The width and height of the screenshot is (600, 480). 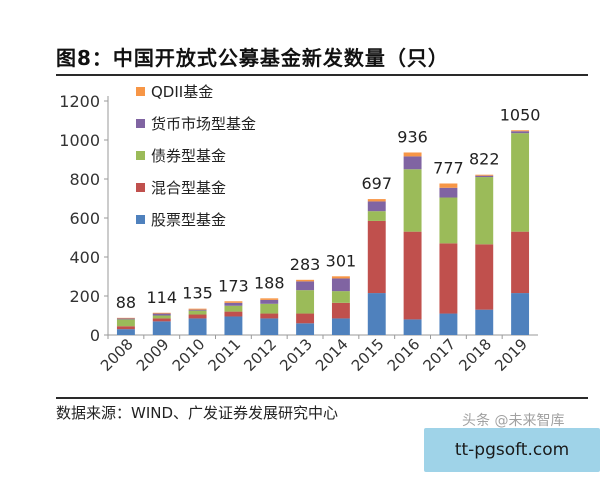 I want to click on x-tick-label: 2010, so click(x=189, y=355).